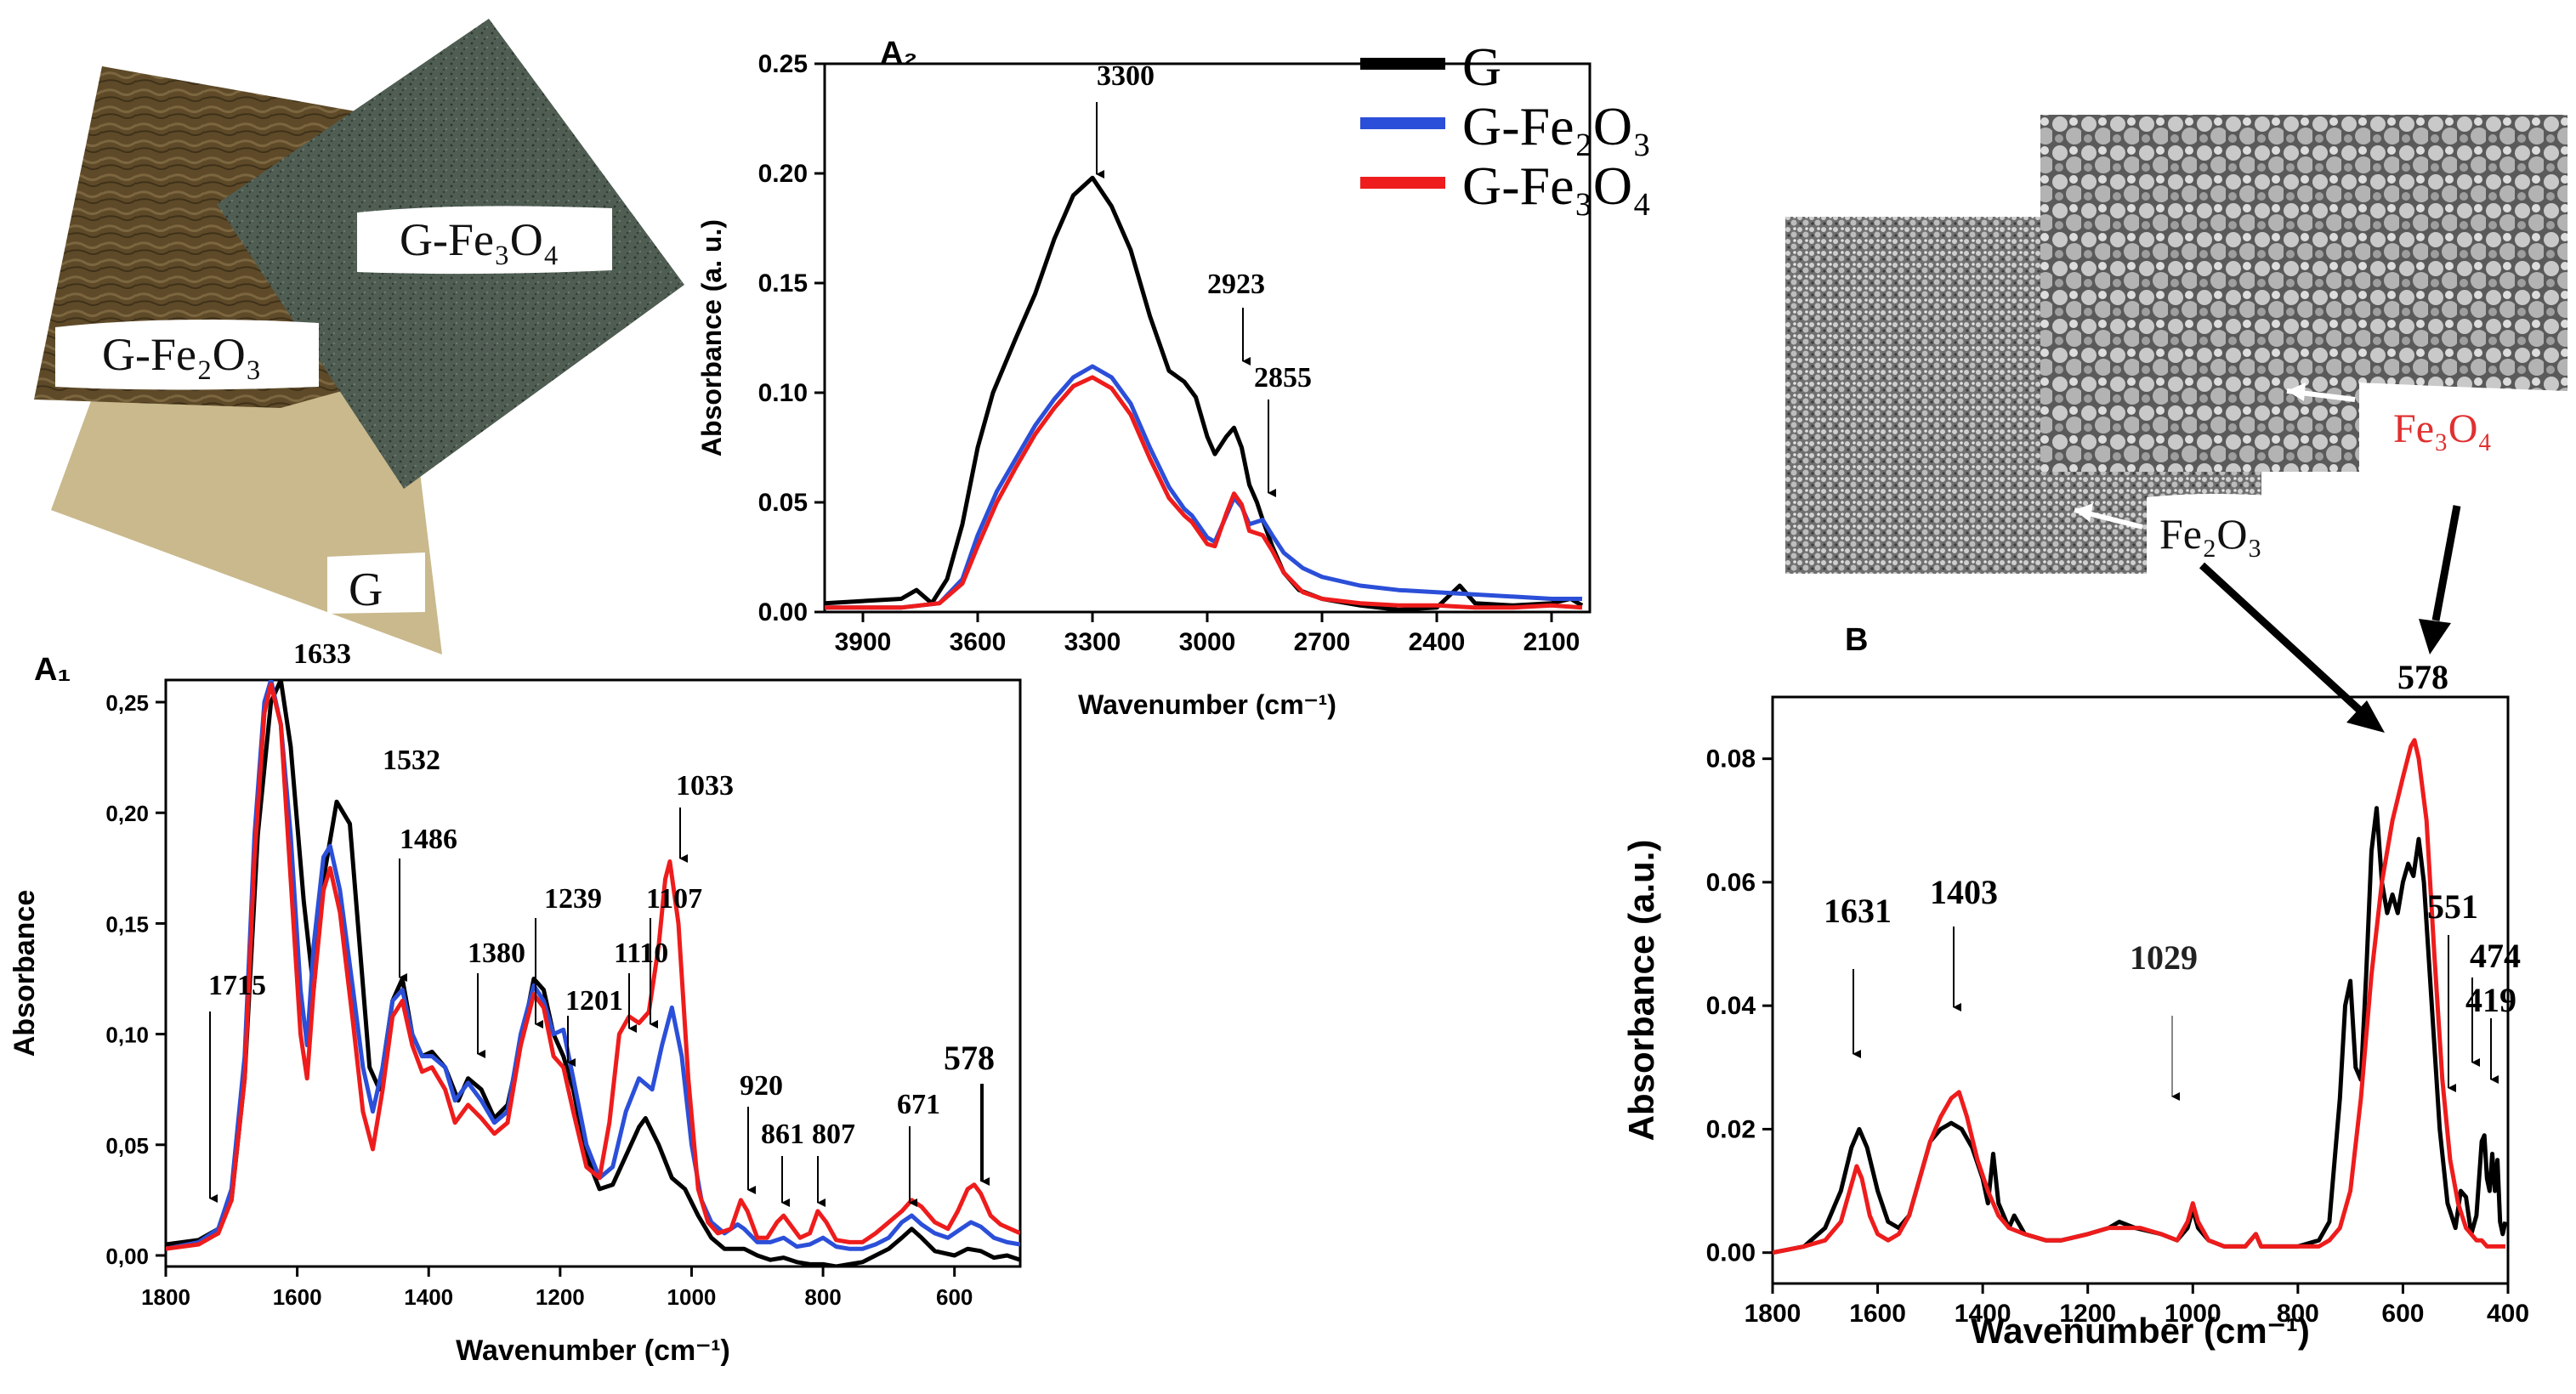 Image resolution: width=2576 pixels, height=1394 pixels. What do you see at coordinates (2452, 906) in the screenshot?
I see `peak-label: 551` at bounding box center [2452, 906].